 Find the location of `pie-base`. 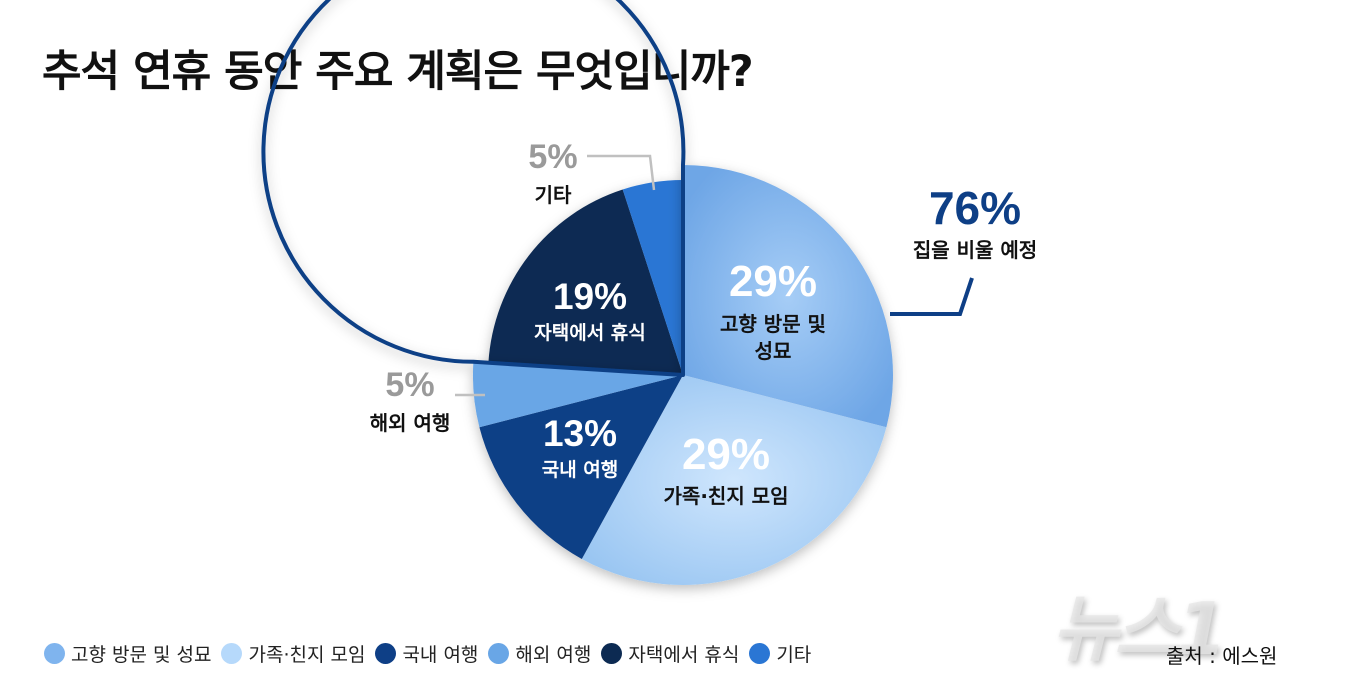

pie-base is located at coordinates (585, 277).